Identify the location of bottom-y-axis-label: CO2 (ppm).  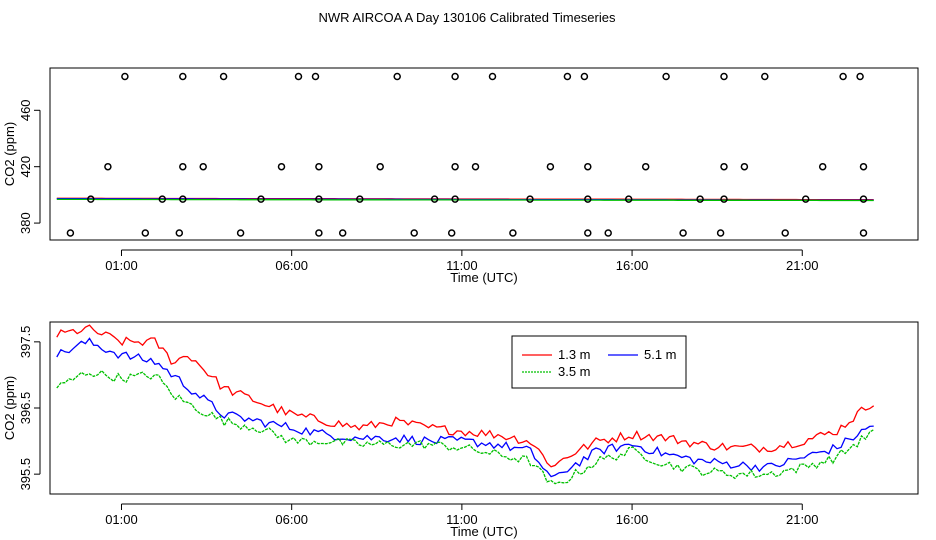
(9, 408).